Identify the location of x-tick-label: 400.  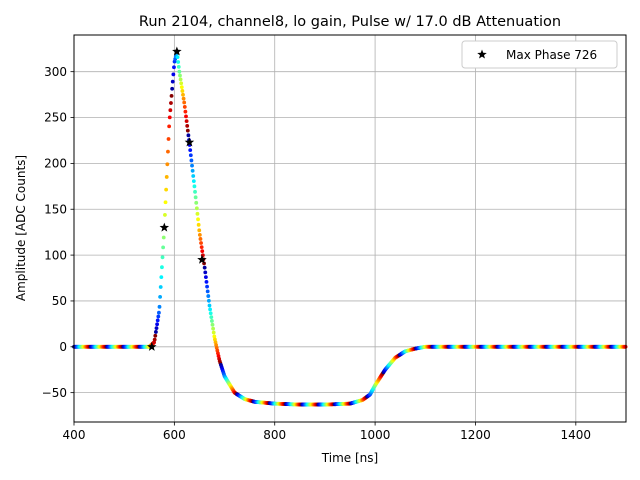
(74, 435).